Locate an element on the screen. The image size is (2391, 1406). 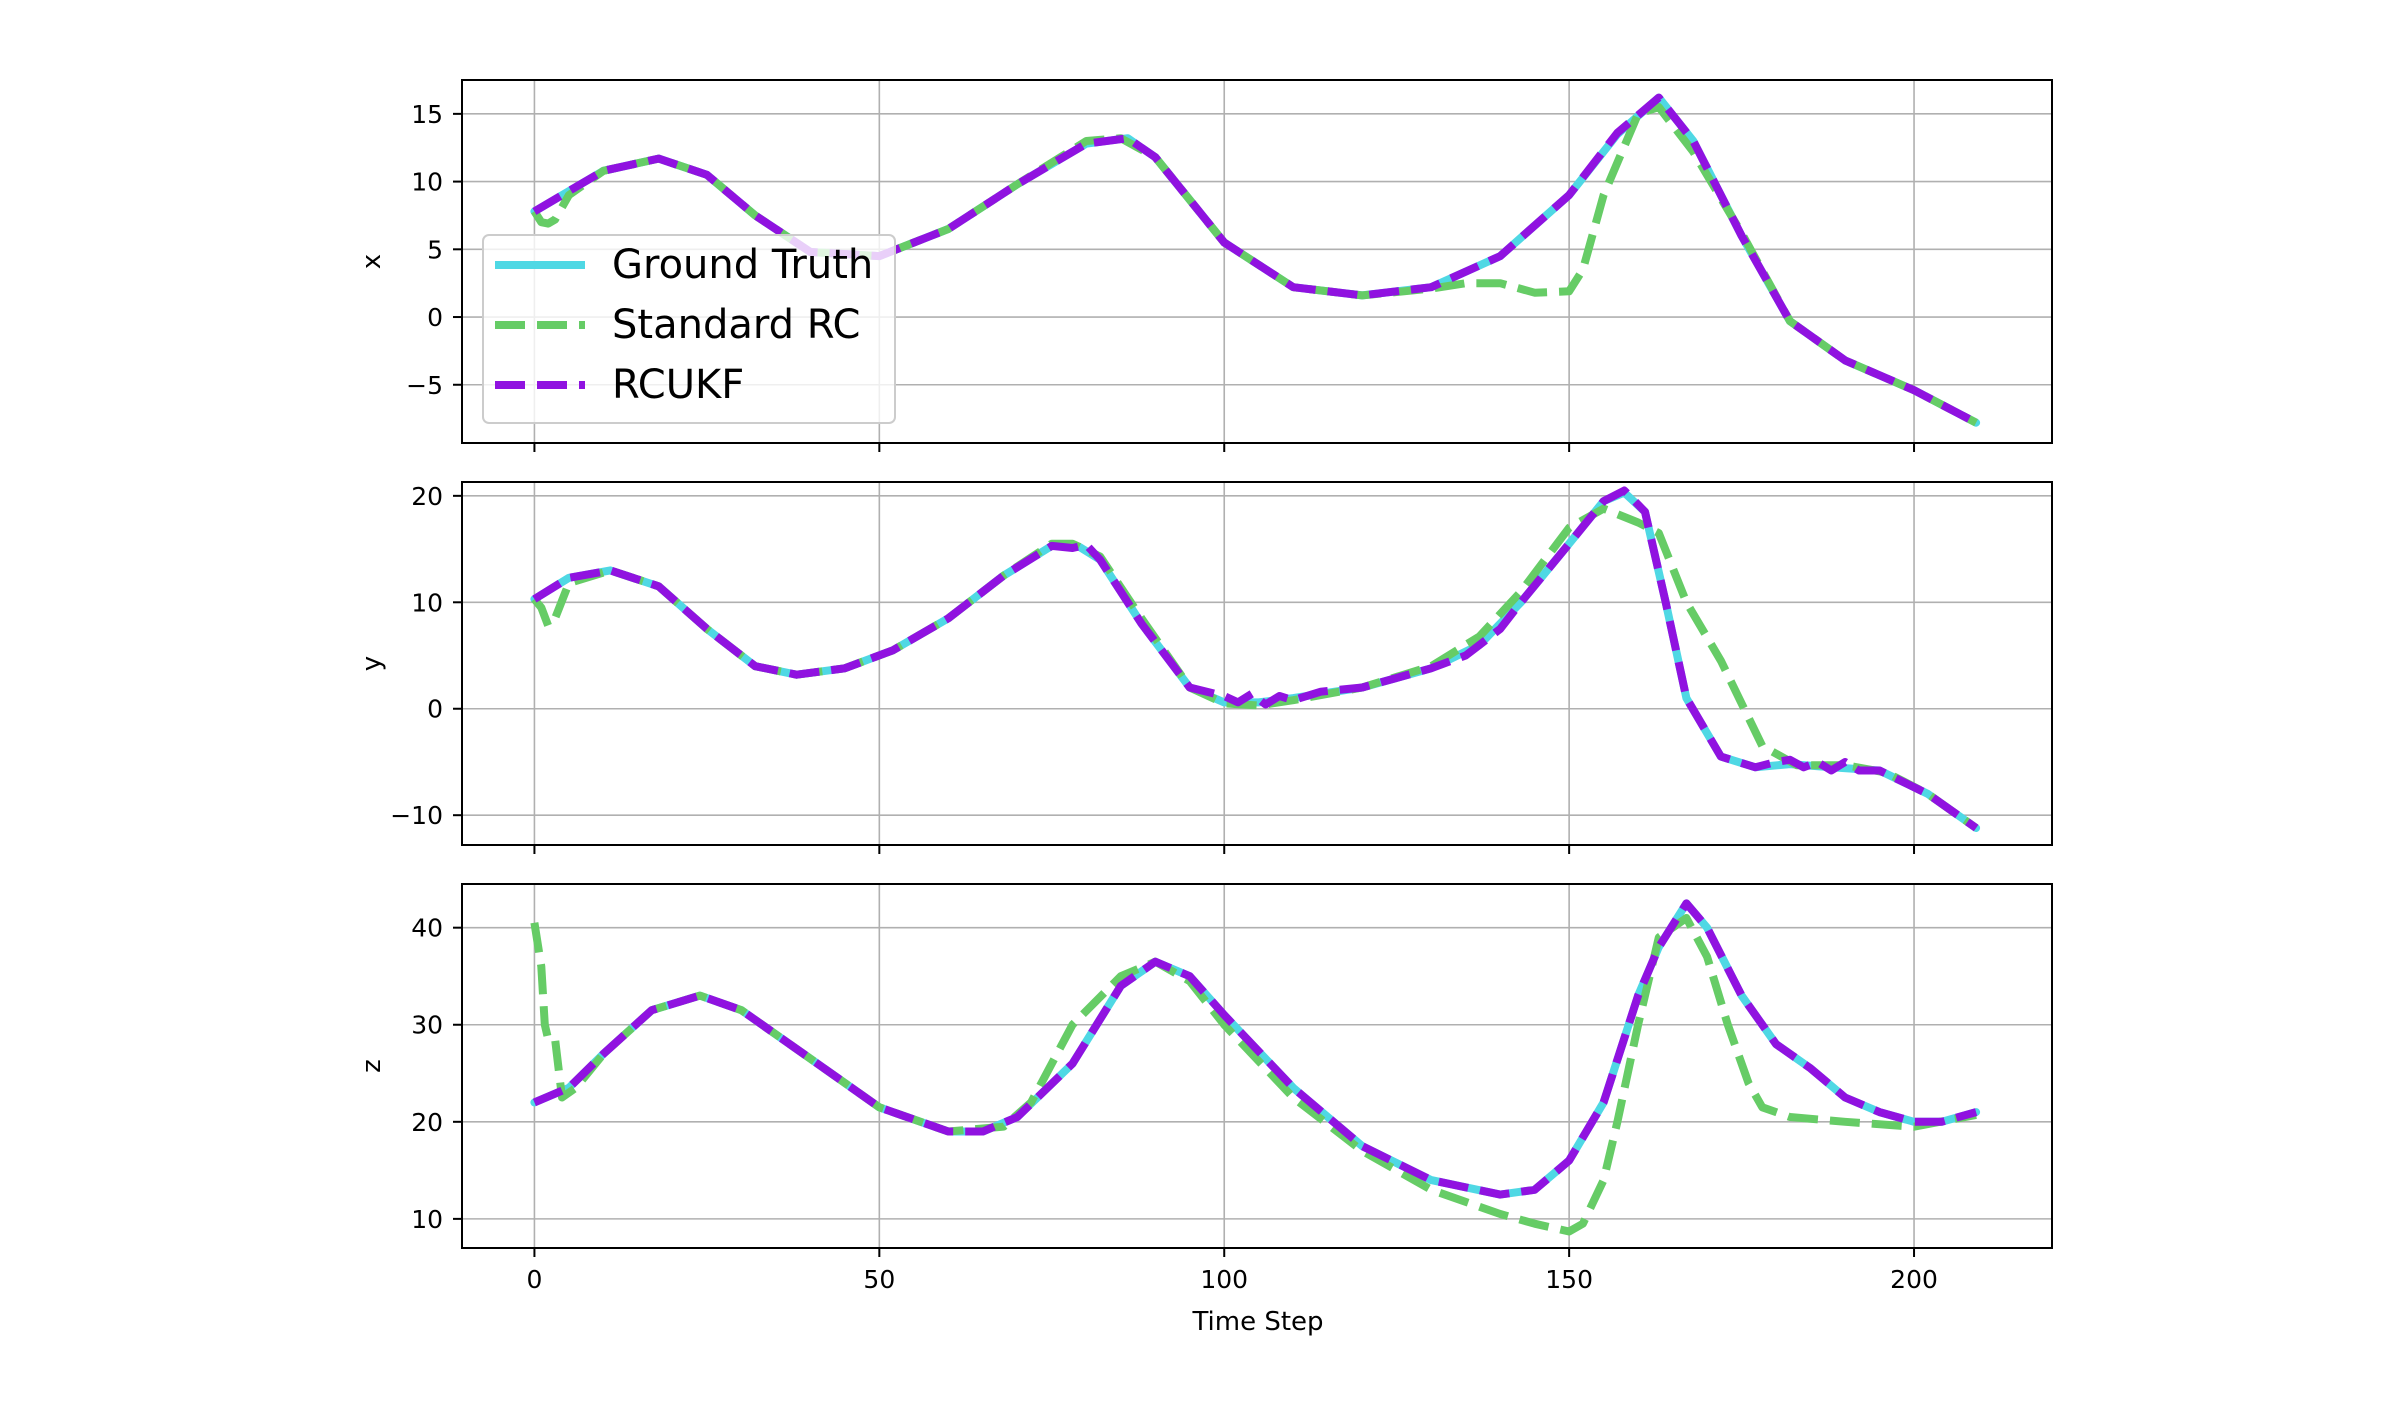
y-tick-label: 5 is located at coordinates (435, 249).